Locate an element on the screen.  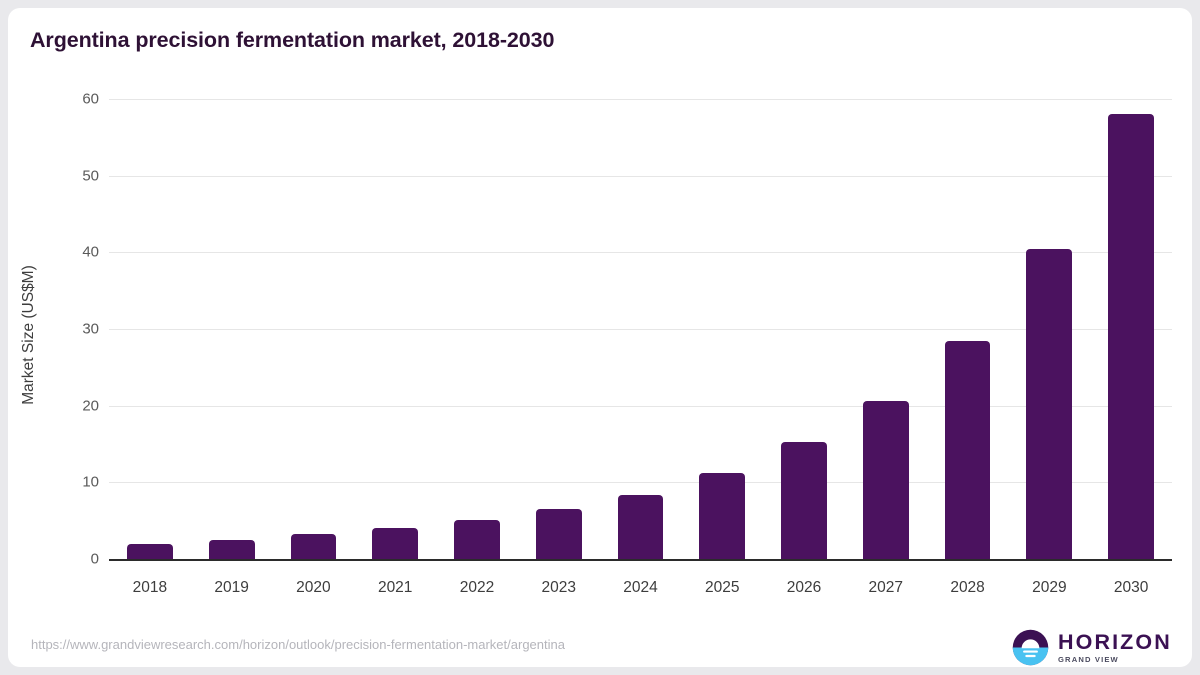
x-tick-label: 2026 is located at coordinates (804, 587).